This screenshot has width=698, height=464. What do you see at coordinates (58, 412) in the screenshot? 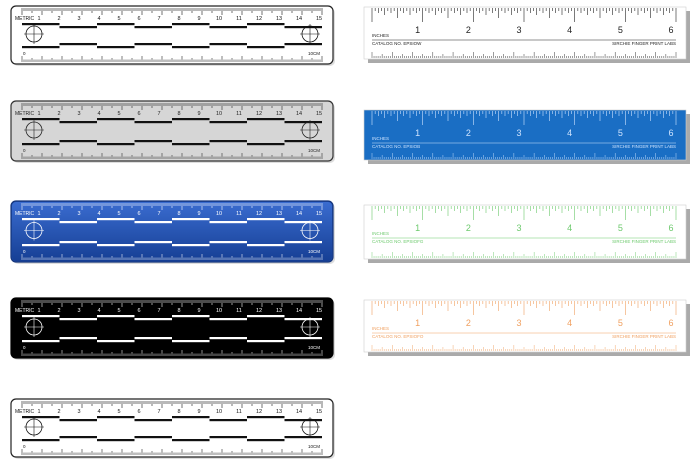
I see `cm-number: 2` at bounding box center [58, 412].